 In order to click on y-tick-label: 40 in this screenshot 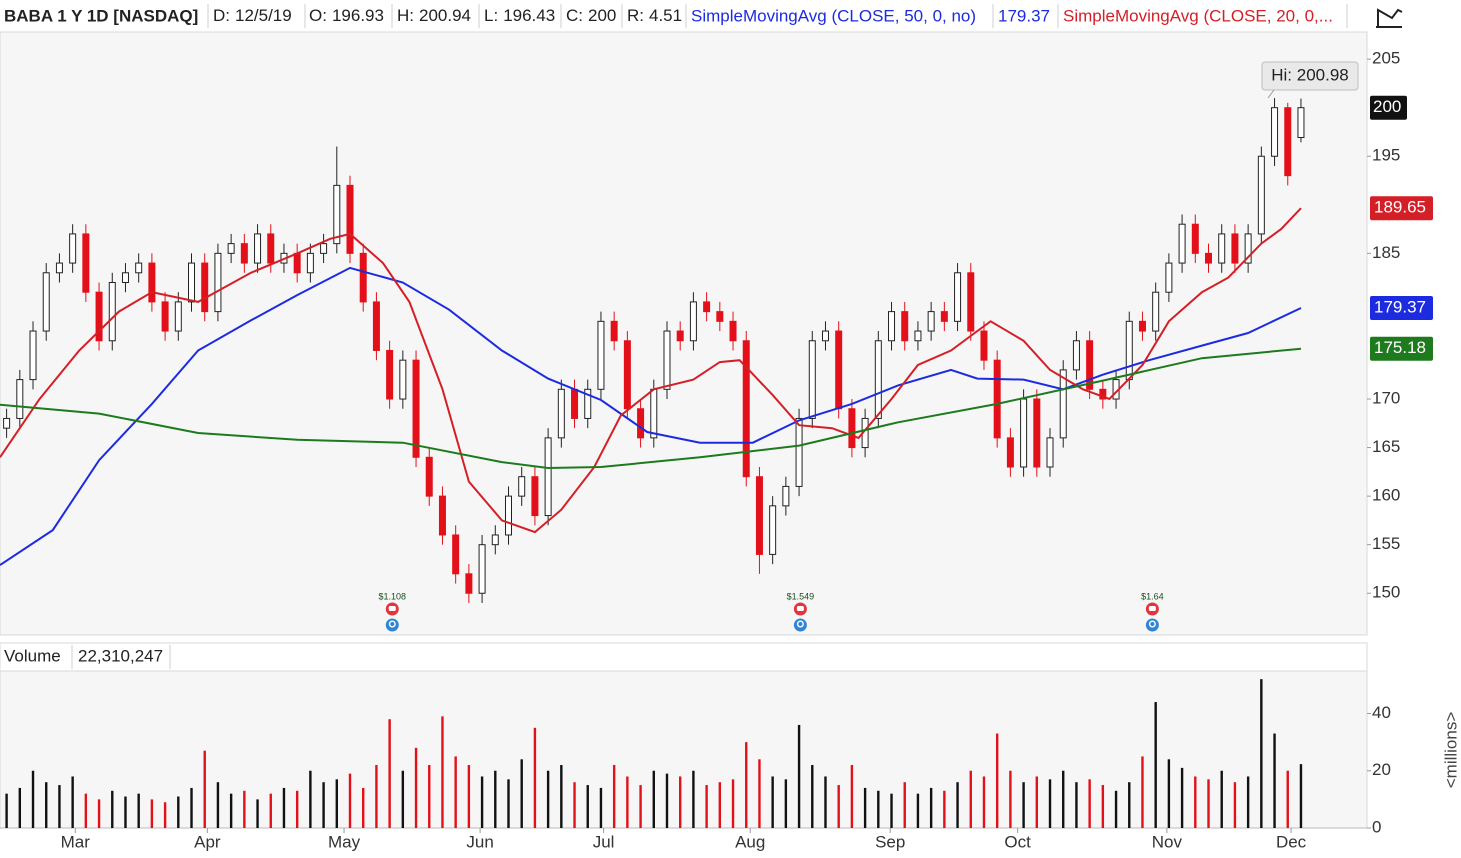, I will do `click(1381, 712)`.